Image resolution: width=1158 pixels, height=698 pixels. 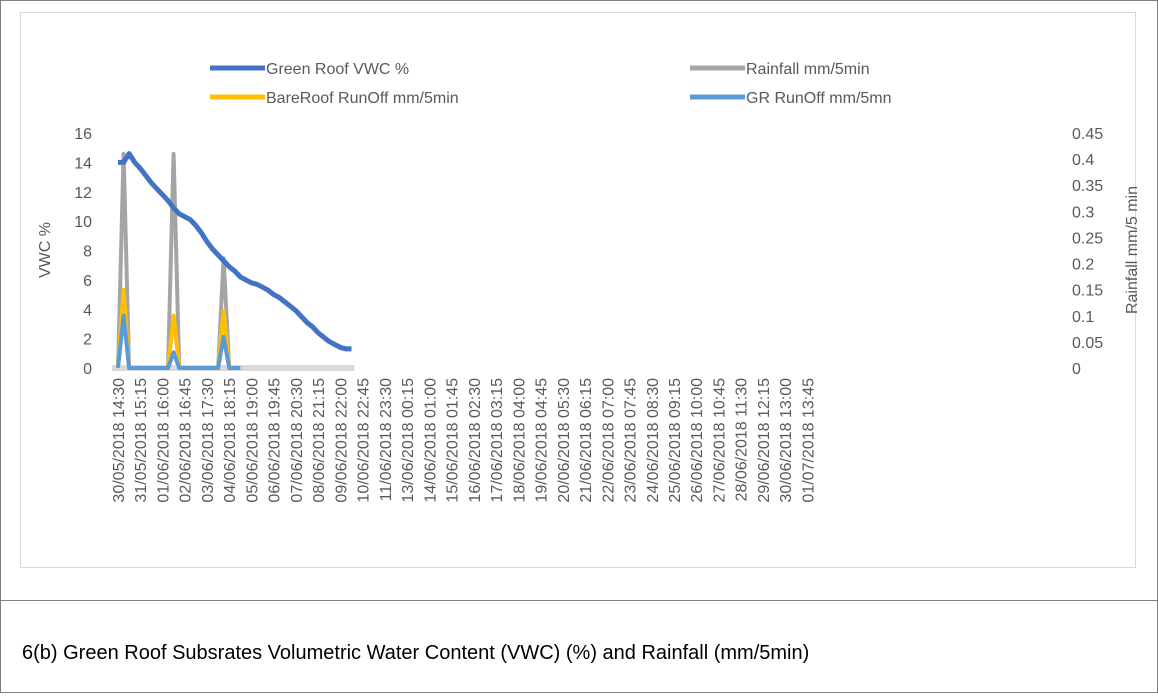 I want to click on x-tick-label: 20/06/2018 05:30, so click(x=564, y=440).